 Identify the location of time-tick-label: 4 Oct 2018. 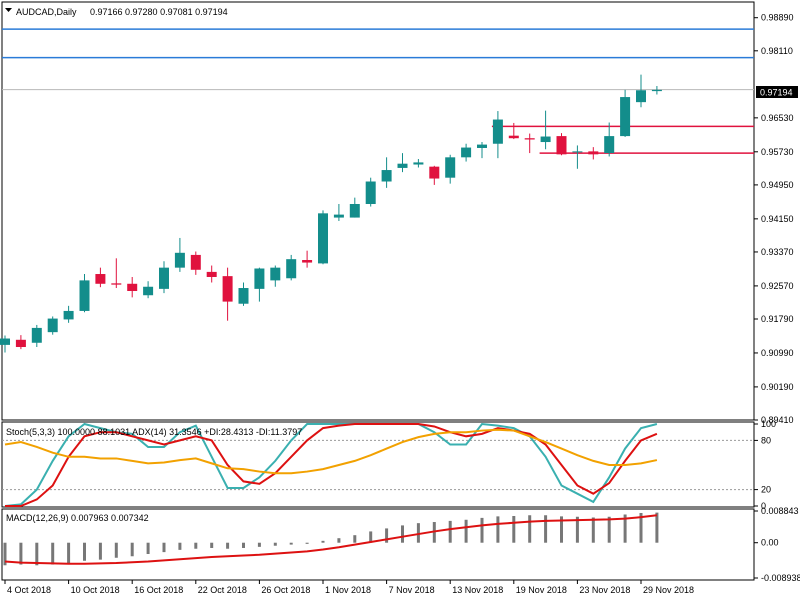
(29, 590).